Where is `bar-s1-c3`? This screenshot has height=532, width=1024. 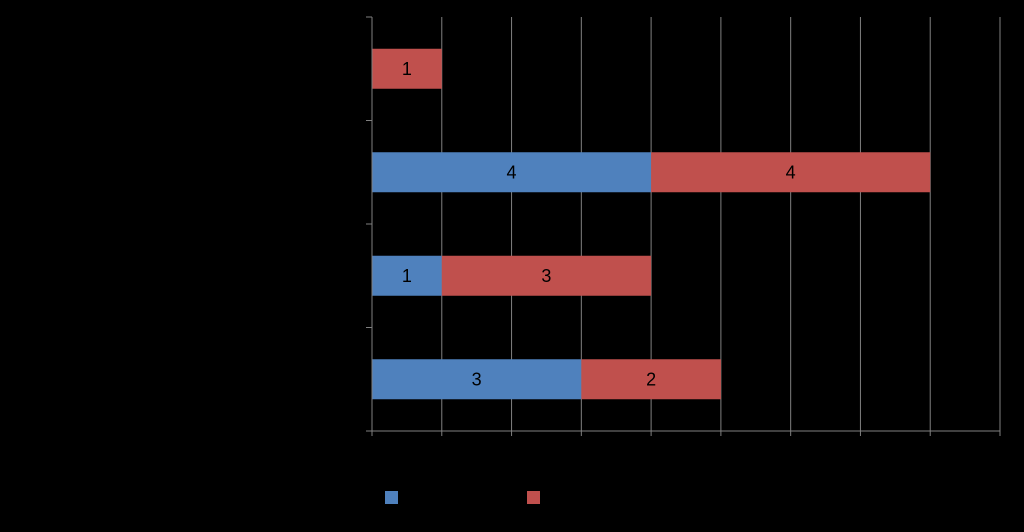
bar-s1-c3 is located at coordinates (407, 68).